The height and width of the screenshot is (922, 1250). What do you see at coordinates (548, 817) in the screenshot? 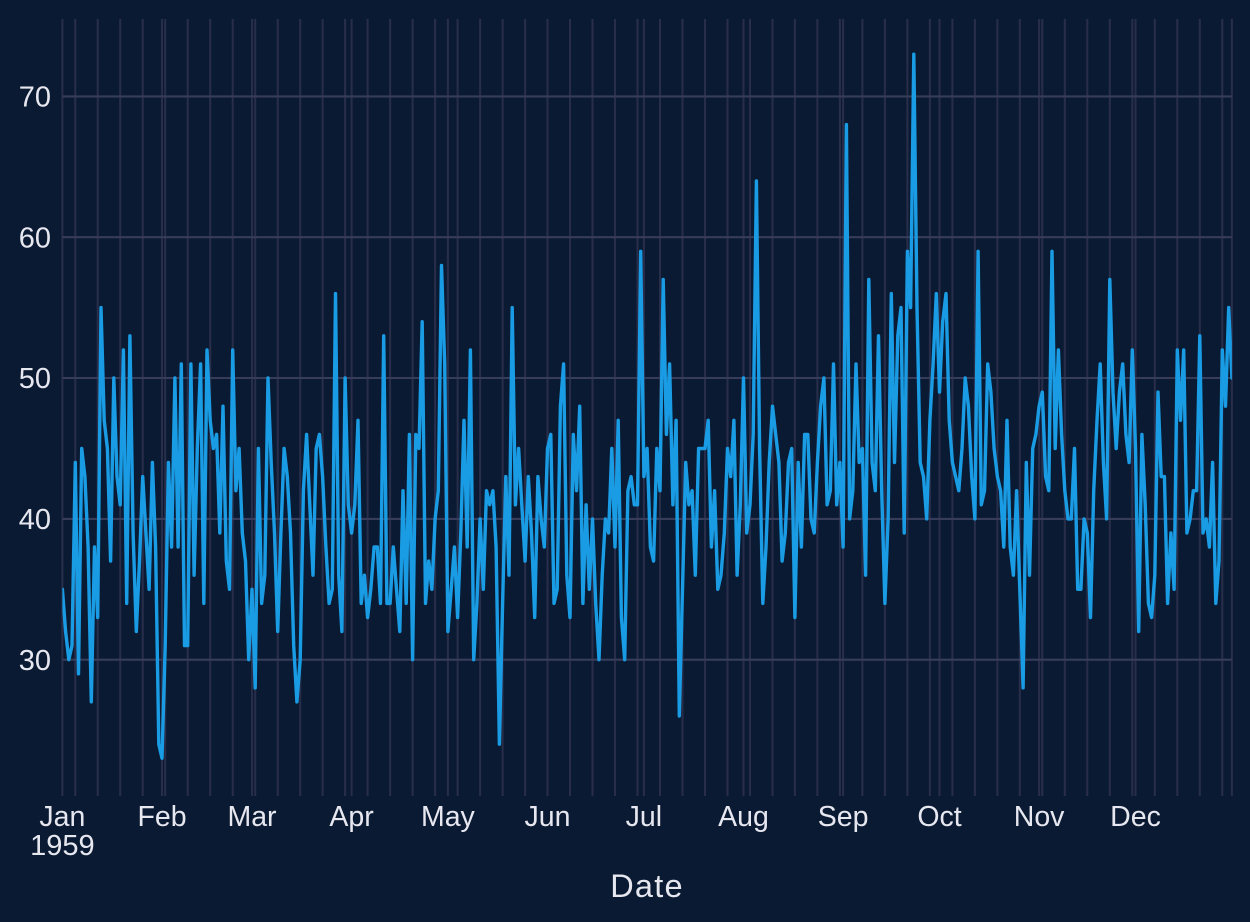
I see `svg-text: Jun` at bounding box center [548, 817].